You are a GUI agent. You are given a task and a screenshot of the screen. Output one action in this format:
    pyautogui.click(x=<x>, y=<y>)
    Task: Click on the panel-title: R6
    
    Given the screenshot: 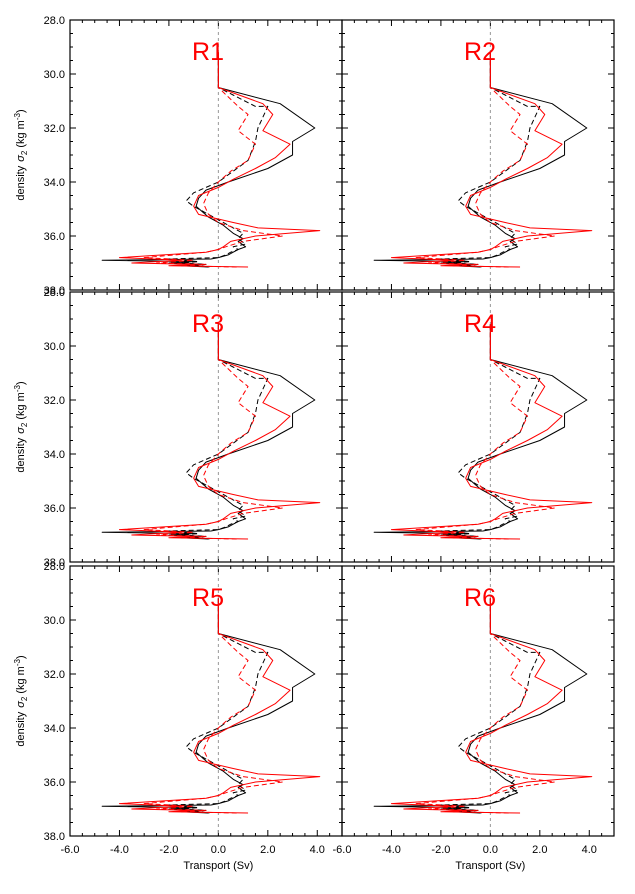 What is the action you would take?
    pyautogui.click(x=480, y=598)
    